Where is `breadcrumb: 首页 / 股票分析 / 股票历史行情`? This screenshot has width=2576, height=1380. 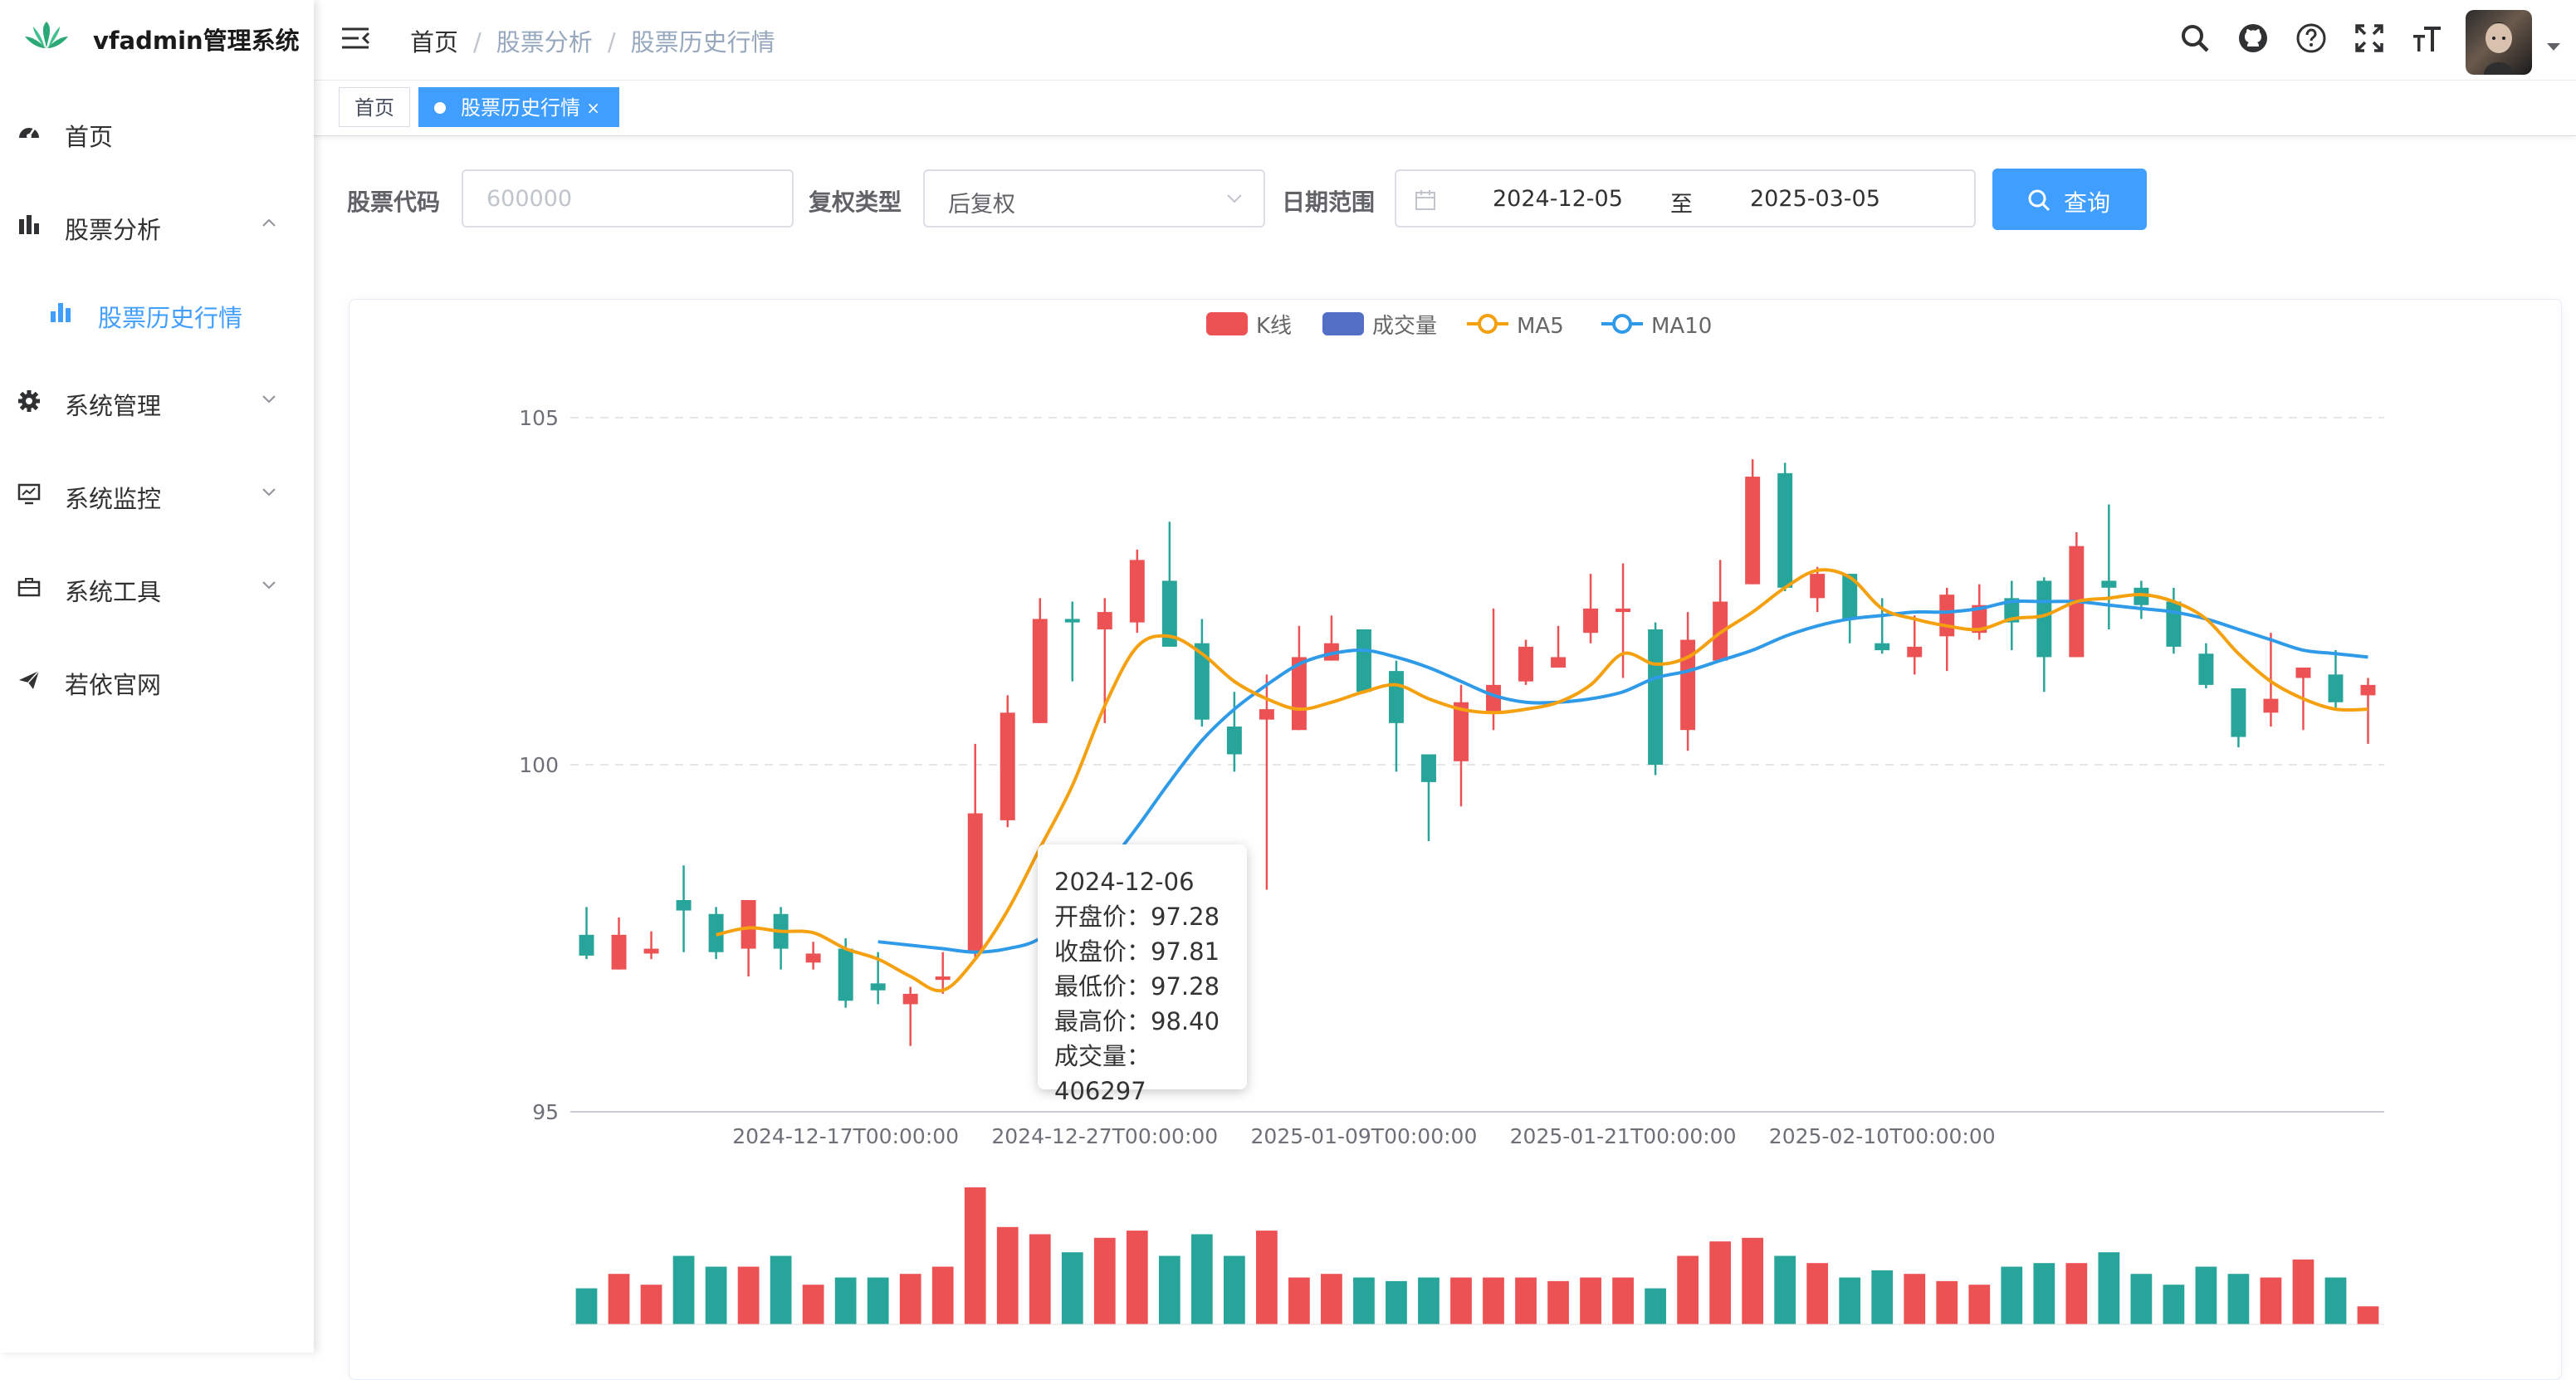
breadcrumb: 首页 / 股票分析 / 股票历史行情 is located at coordinates (592, 40).